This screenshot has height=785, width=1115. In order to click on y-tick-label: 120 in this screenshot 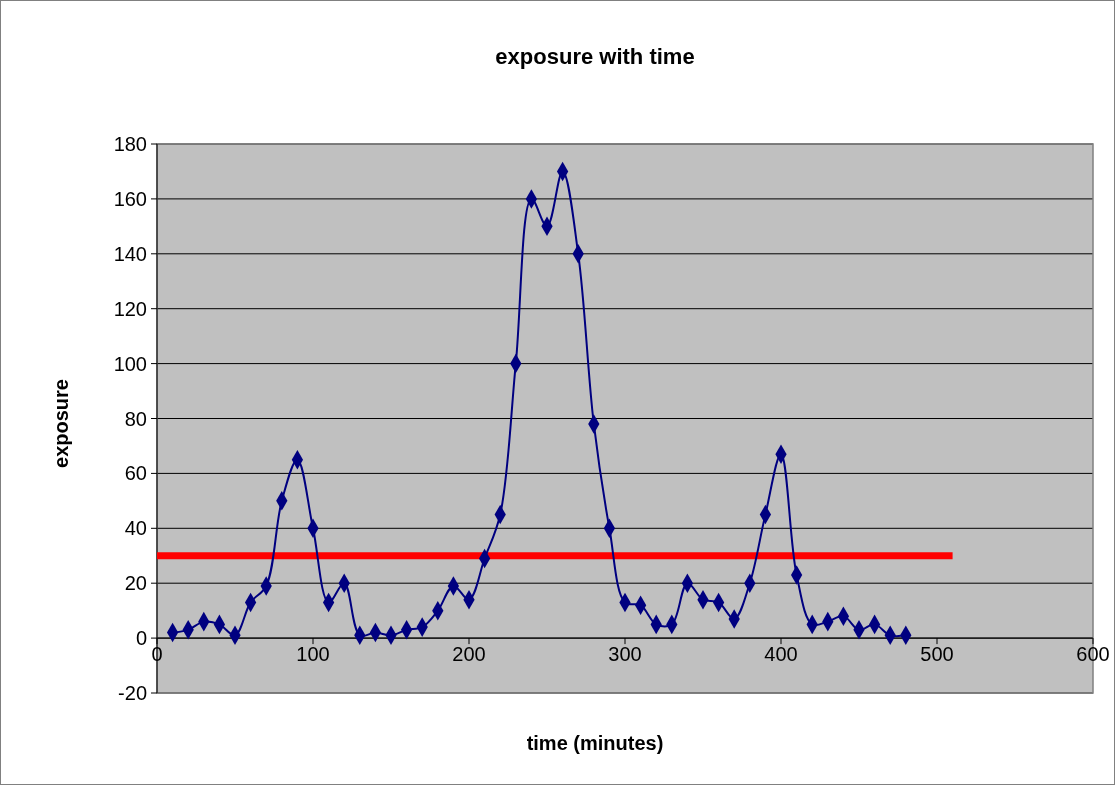, I will do `click(130, 308)`.